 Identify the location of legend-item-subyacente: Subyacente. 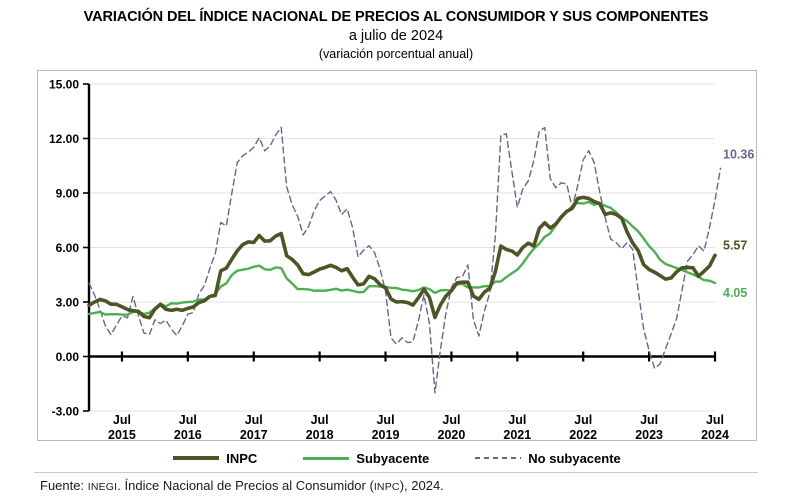
(366, 458).